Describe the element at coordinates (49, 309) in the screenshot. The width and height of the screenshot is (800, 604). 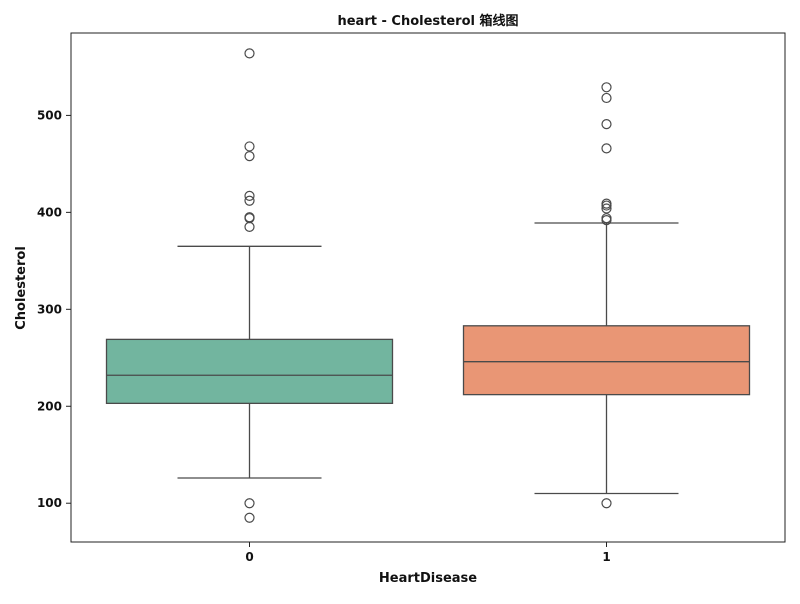
I see `y-tick-label: 300` at that location.